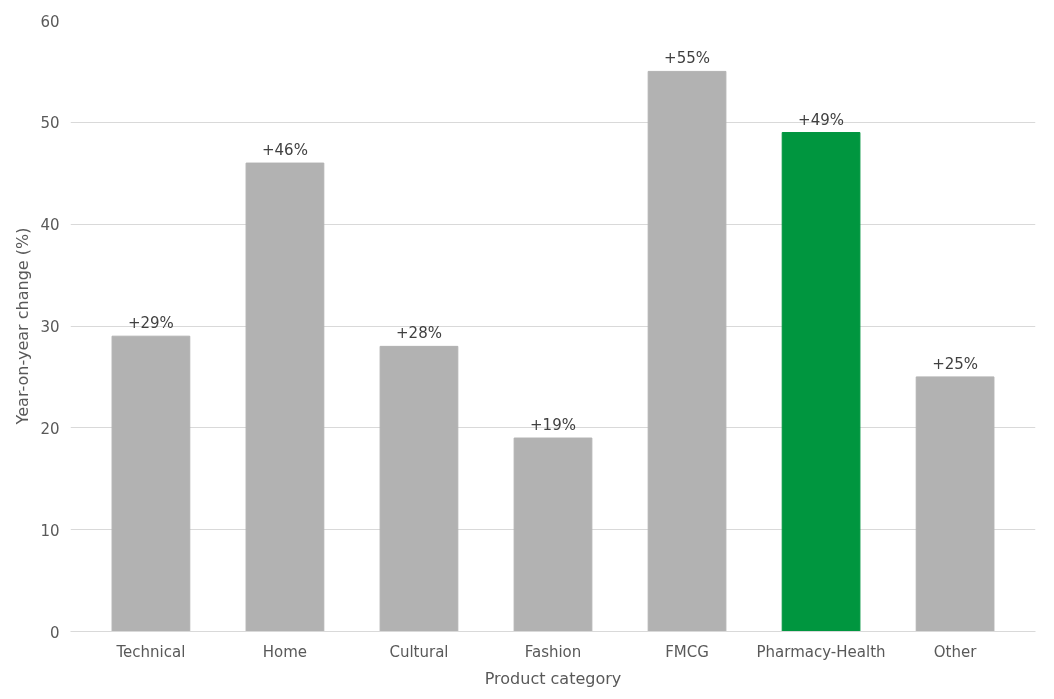  What do you see at coordinates (553, 651) in the screenshot?
I see `x-tick-label: Fashion` at bounding box center [553, 651].